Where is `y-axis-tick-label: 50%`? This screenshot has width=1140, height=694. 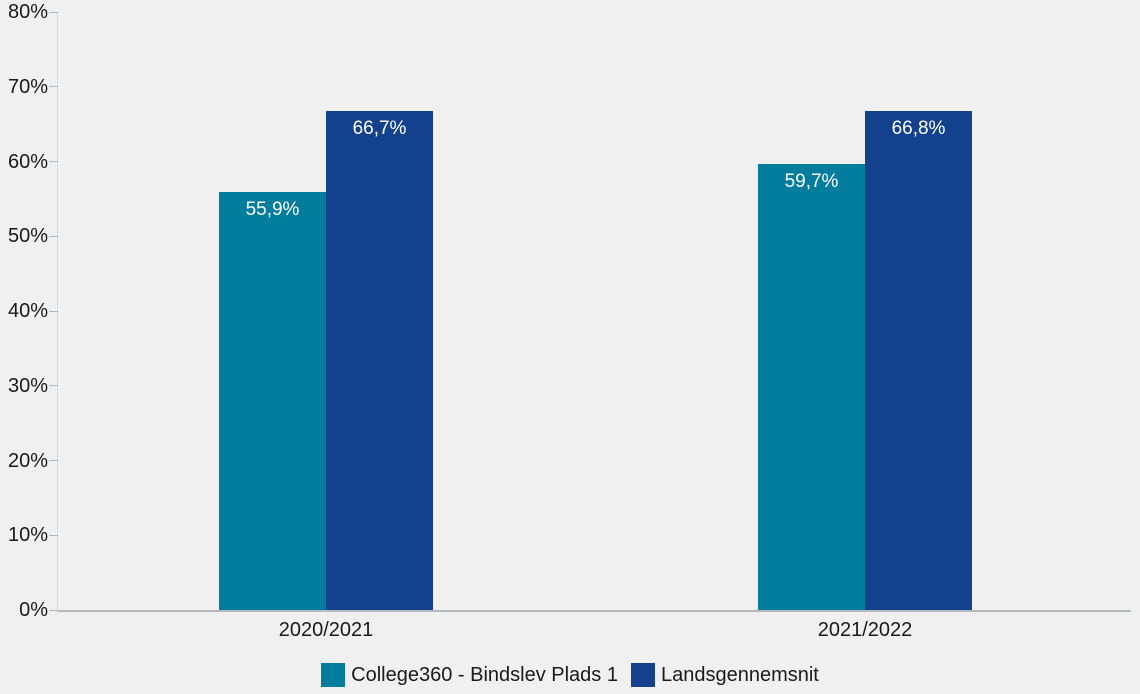
y-axis-tick-label: 50% is located at coordinates (27, 236).